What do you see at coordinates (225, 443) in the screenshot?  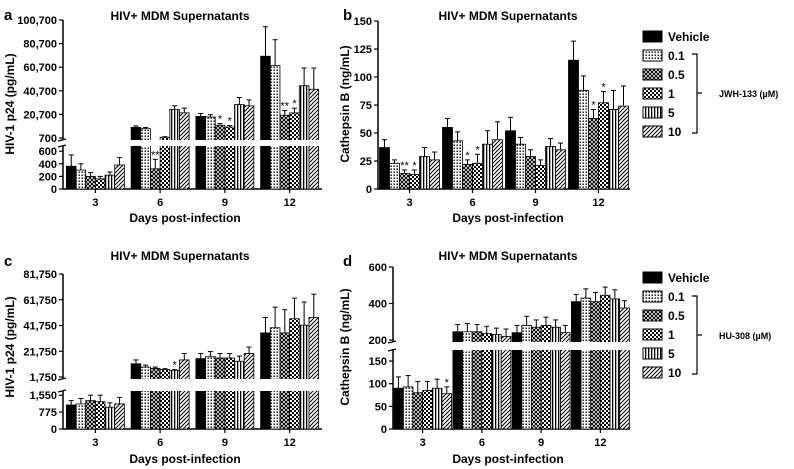 I see `panel-c-xtick-label: 9` at bounding box center [225, 443].